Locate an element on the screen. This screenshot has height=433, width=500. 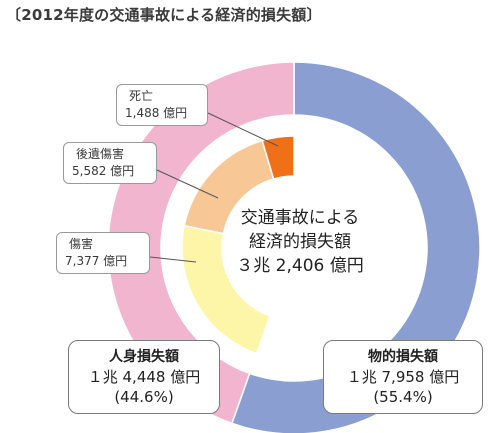
property-loss-value: １兆 7,958 億円 is located at coordinates (403, 377).